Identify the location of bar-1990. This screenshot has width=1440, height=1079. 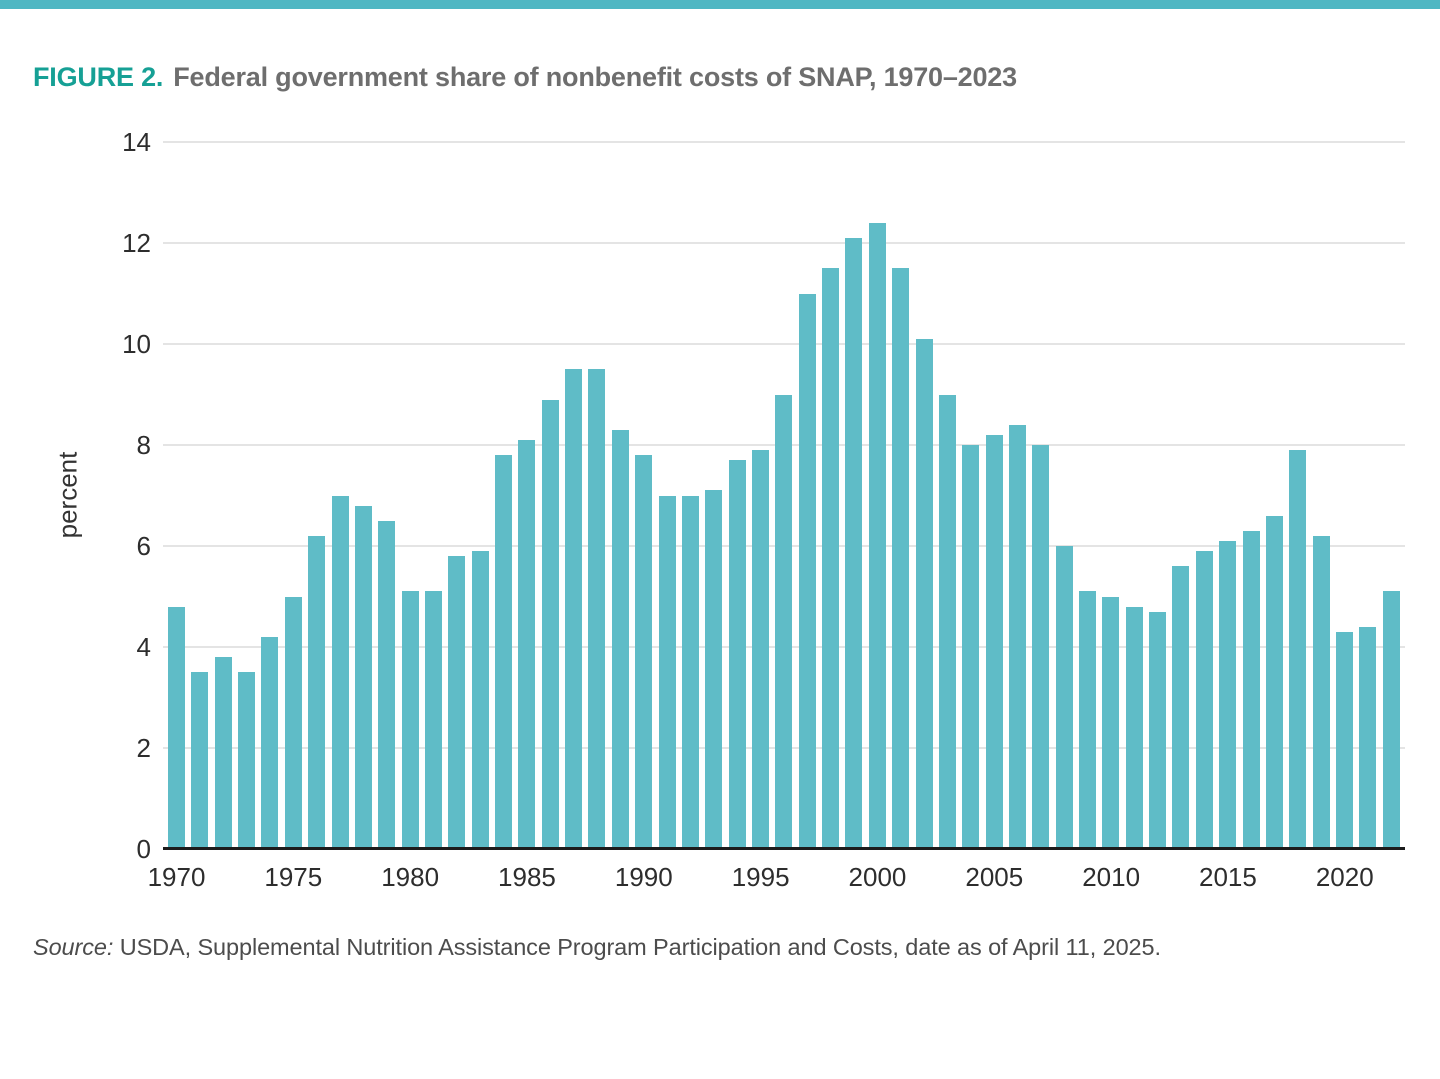
(644, 652).